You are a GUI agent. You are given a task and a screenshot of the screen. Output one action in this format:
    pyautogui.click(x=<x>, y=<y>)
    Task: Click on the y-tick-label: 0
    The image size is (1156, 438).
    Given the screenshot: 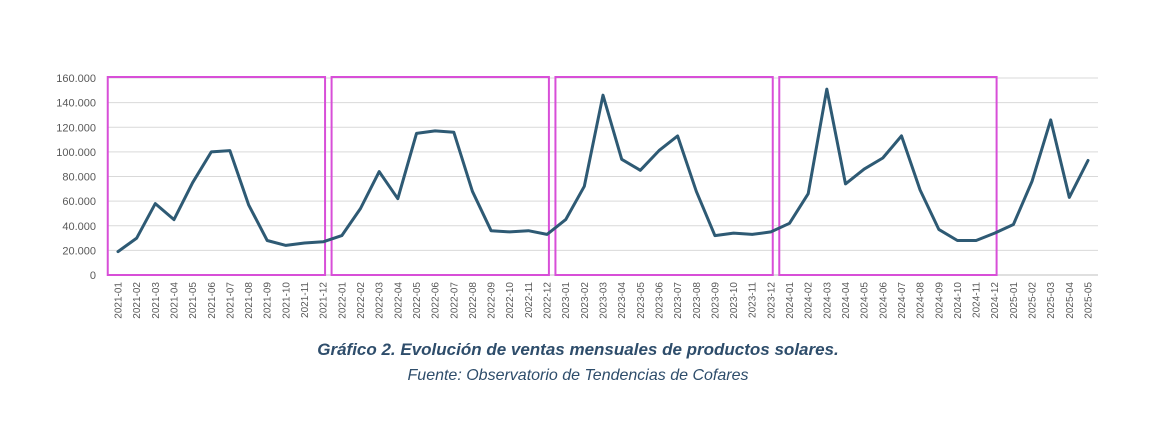 What is the action you would take?
    pyautogui.click(x=93, y=276)
    